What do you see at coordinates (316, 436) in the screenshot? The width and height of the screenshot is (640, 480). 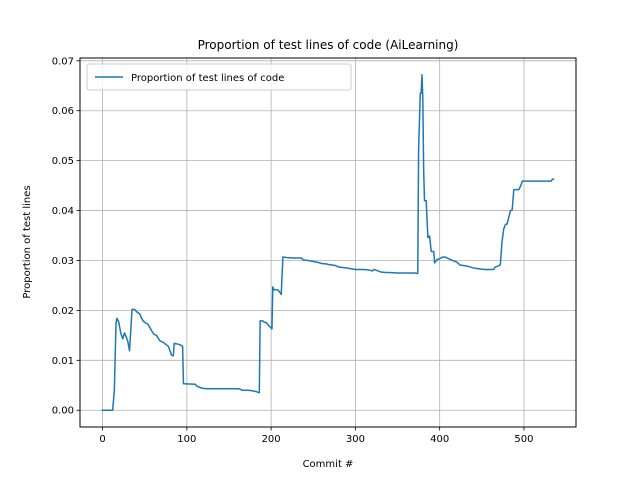 I see `x-axis-ticks: 0 100 200 300 400 500` at bounding box center [316, 436].